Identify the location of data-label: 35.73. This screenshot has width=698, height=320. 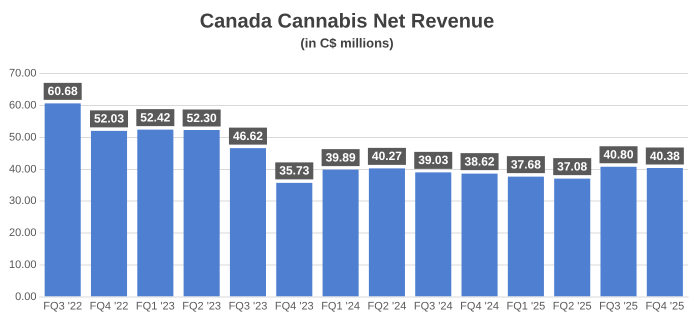
(294, 171).